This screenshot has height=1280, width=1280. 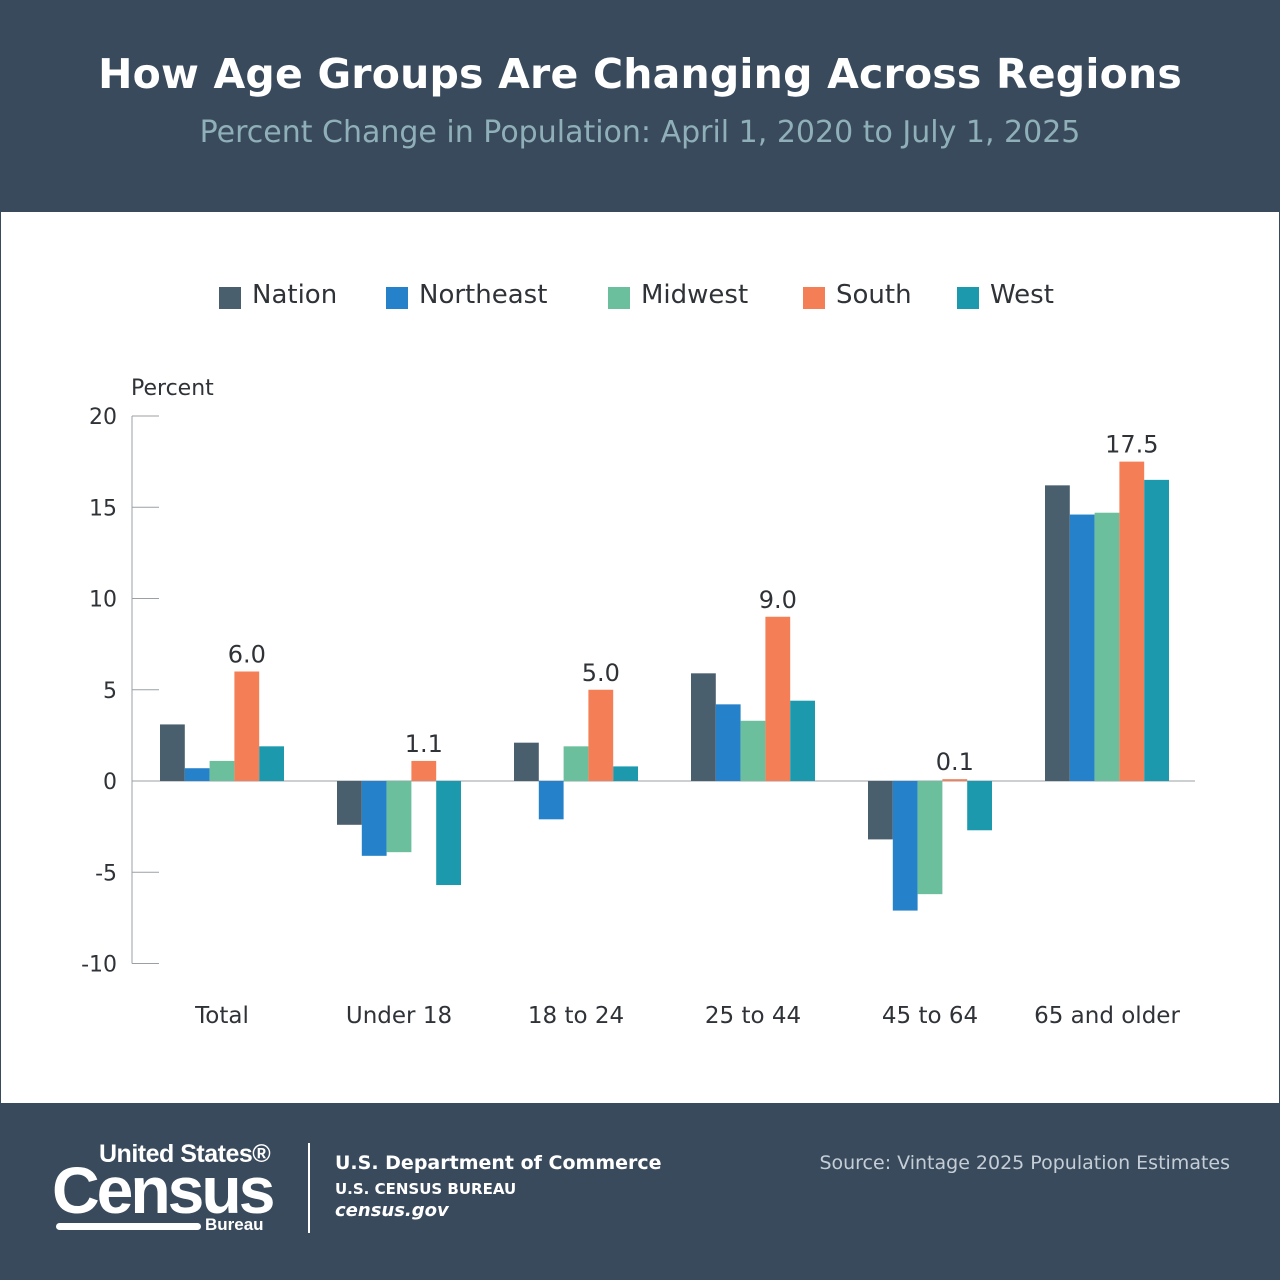 I want to click on y-tick-label: 5, so click(x=110, y=691).